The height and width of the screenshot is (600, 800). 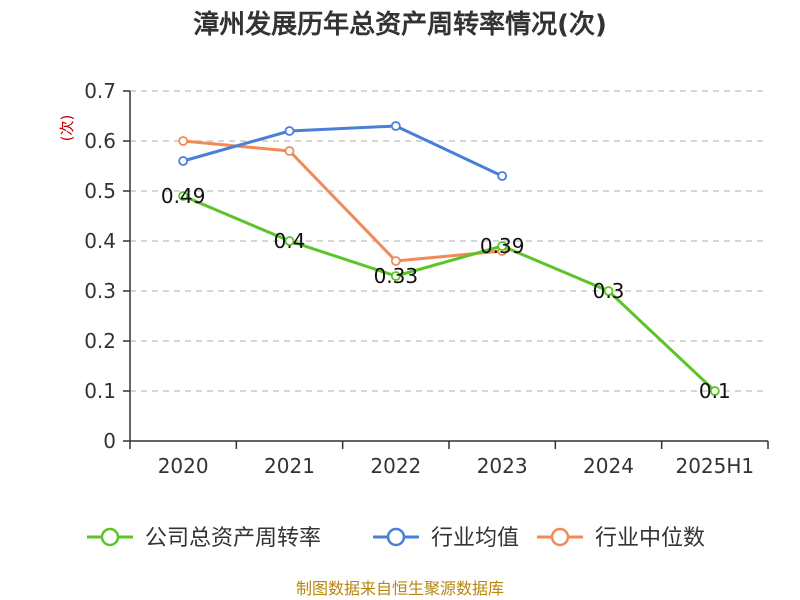 I want to click on source-note: 制图数据来自恒生聚源数据库, so click(x=400, y=588).